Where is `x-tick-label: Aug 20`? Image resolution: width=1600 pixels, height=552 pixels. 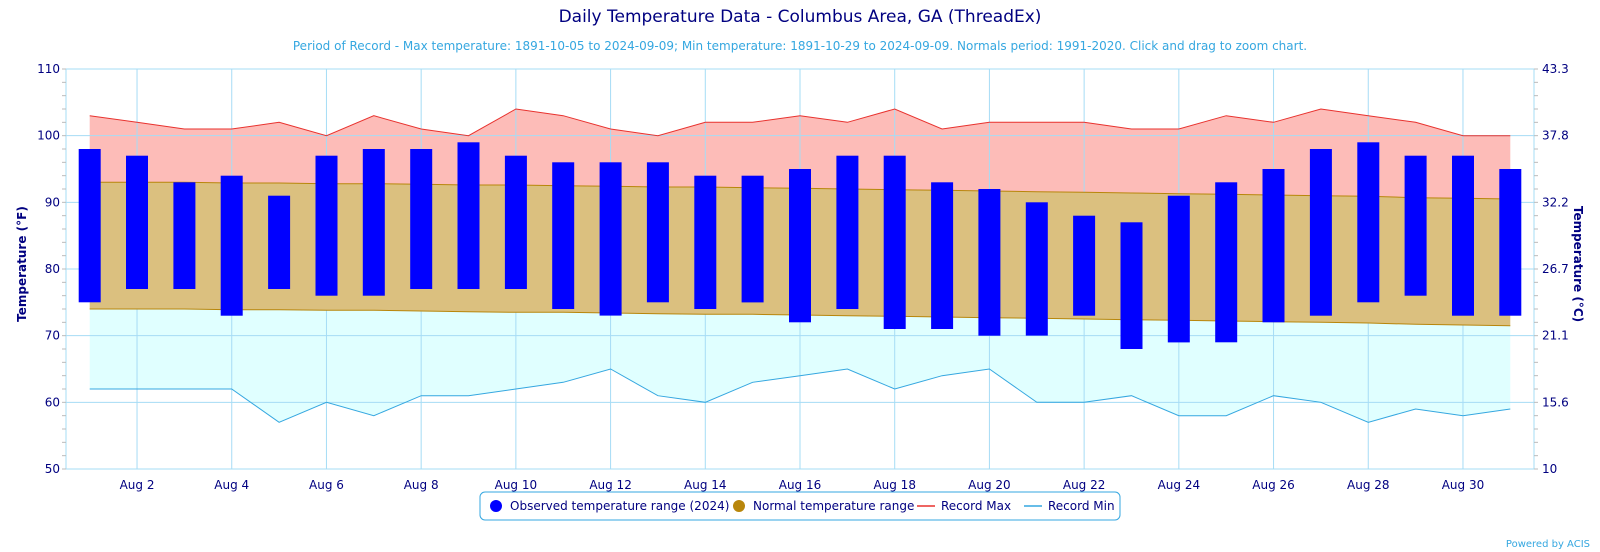 x-tick-label: Aug 20 is located at coordinates (989, 485).